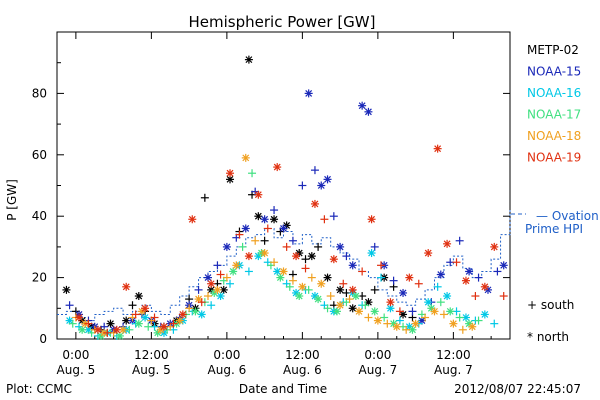 The width and height of the screenshot is (600, 400). I want to click on y-axis-label: P [GW], so click(12, 200).